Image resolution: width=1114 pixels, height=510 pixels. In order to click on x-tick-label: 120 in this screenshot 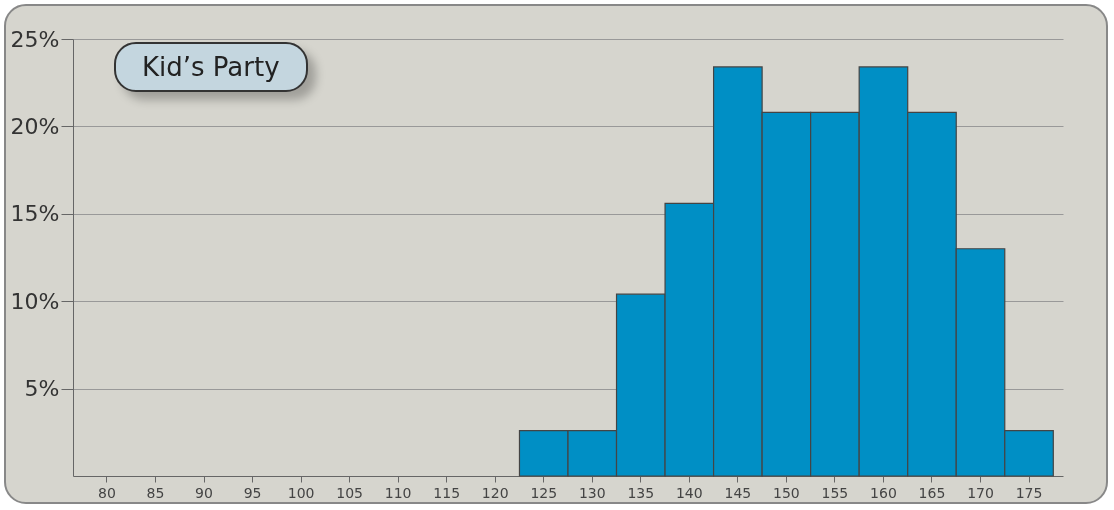, I will do `click(495, 492)`.